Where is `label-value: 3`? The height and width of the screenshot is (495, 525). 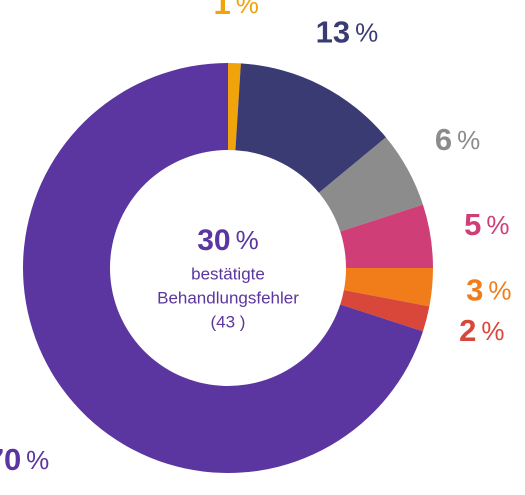 label-value: 3 is located at coordinates (474, 290).